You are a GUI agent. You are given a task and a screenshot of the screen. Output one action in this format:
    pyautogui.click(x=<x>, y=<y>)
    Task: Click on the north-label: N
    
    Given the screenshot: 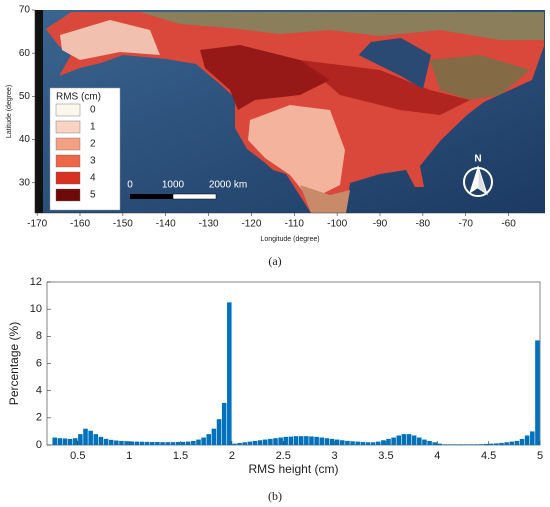 What is the action you would take?
    pyautogui.click(x=477, y=159)
    